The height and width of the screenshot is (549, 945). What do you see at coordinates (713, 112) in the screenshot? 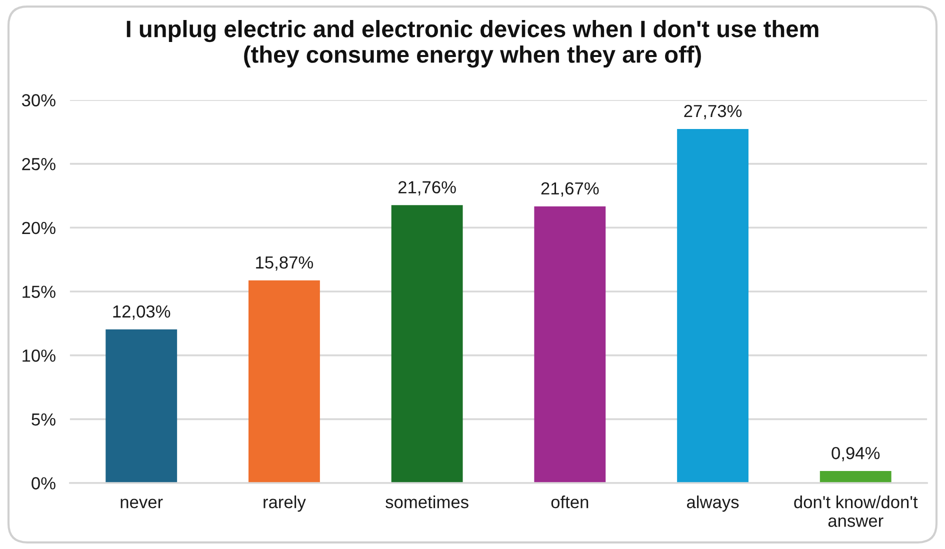
I see `data-label: 27,73%` at bounding box center [713, 112].